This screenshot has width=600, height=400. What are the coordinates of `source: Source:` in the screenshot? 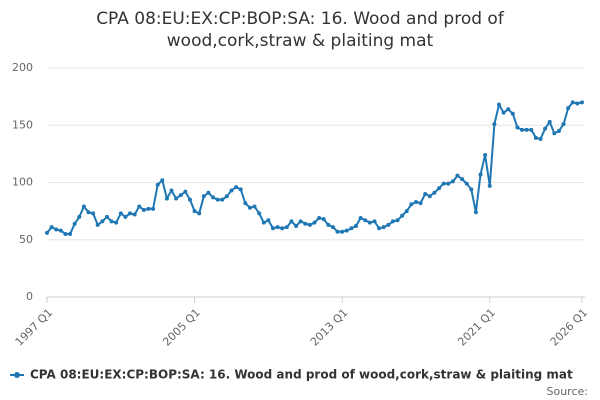 It's located at (568, 391).